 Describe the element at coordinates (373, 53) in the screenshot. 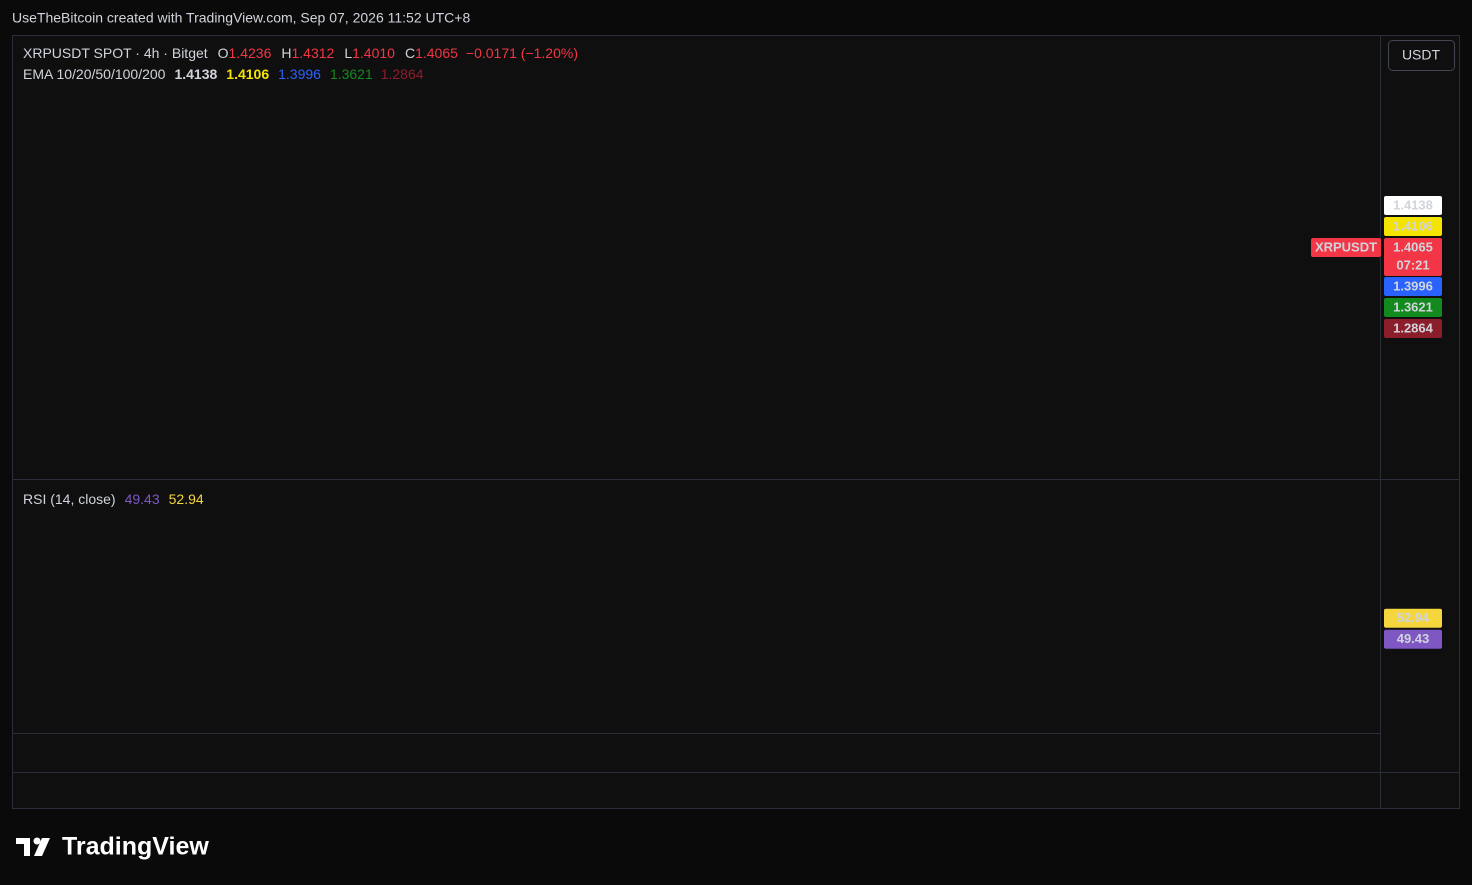

I see `ohlc-value: 1.4010` at that location.